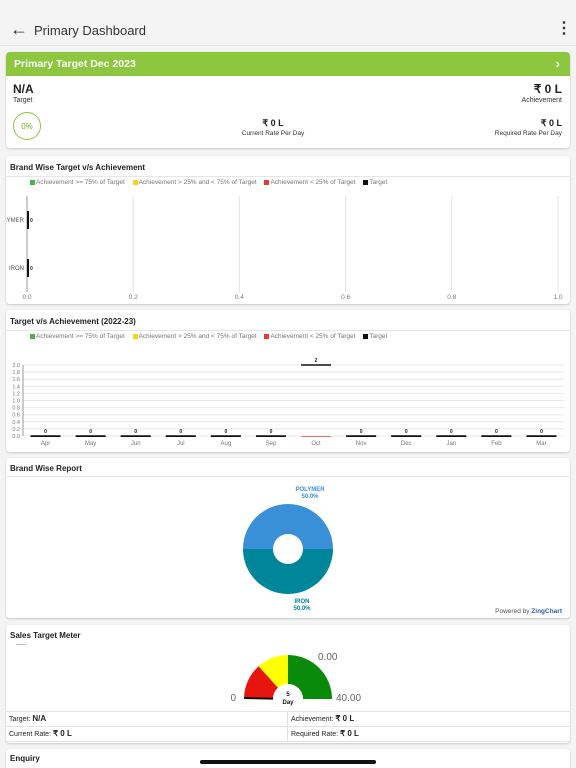 This screenshot has height=768, width=576. What do you see at coordinates (541, 444) in the screenshot?
I see `x-tick-label: Mar` at bounding box center [541, 444].